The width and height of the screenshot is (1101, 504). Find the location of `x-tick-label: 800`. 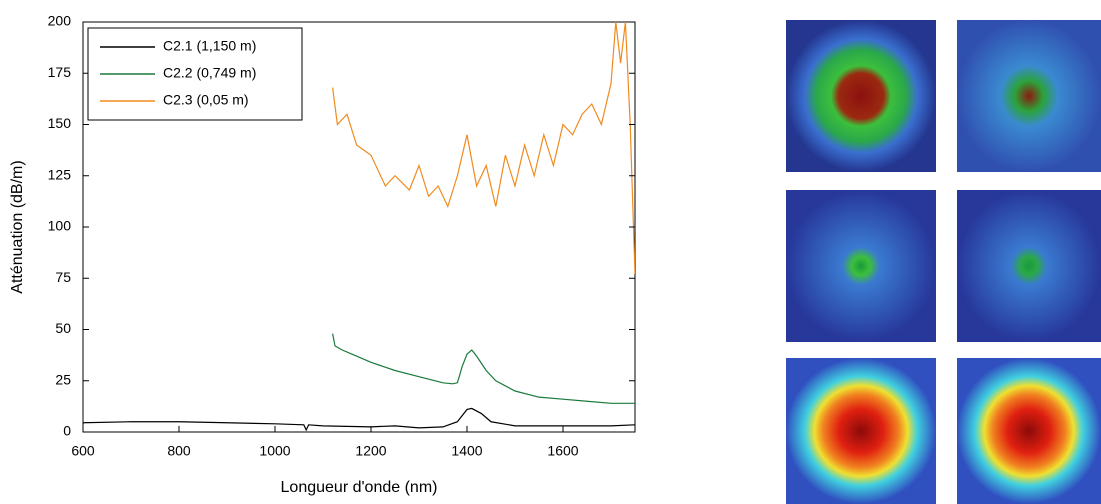

x-tick-label: 800 is located at coordinates (179, 451).